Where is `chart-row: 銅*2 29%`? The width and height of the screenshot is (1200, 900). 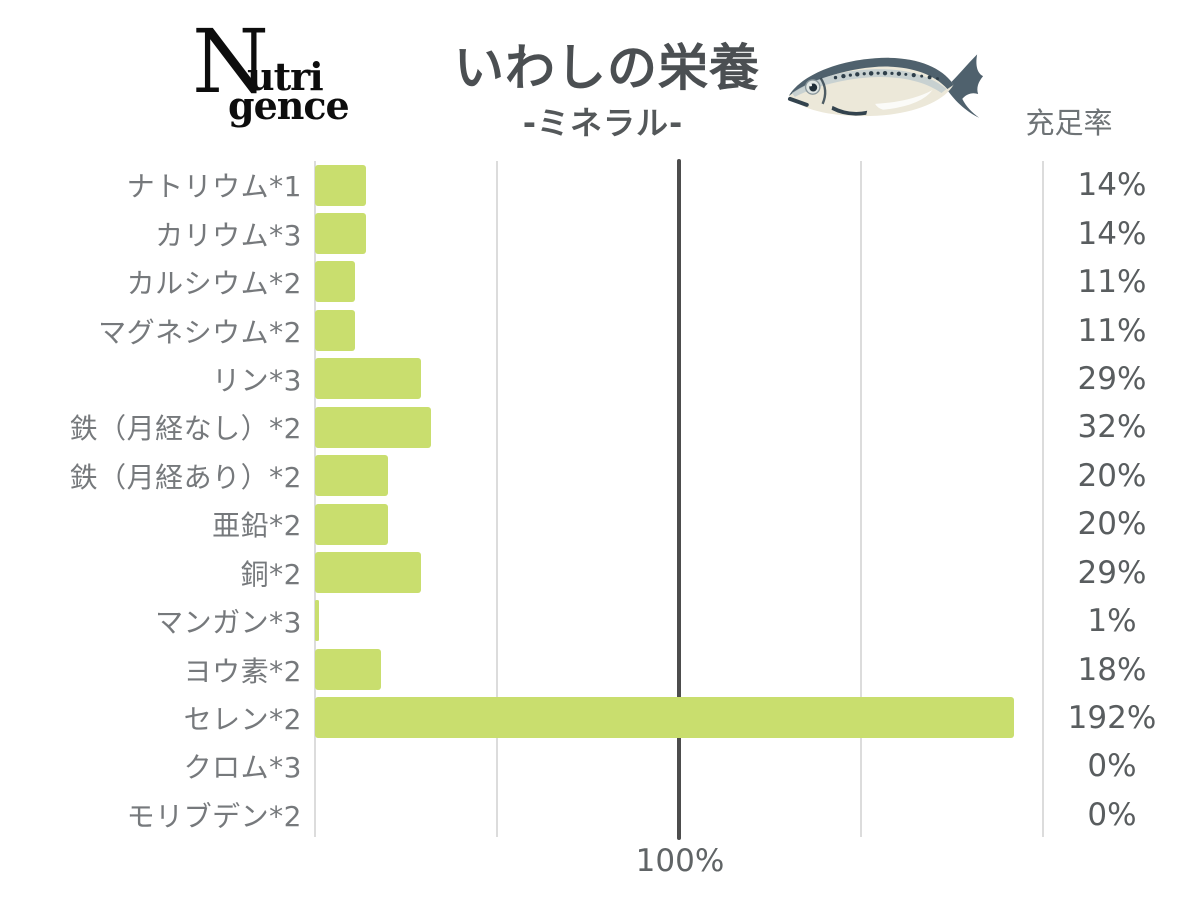
chart-row: 銅*2 29% is located at coordinates (600, 573).